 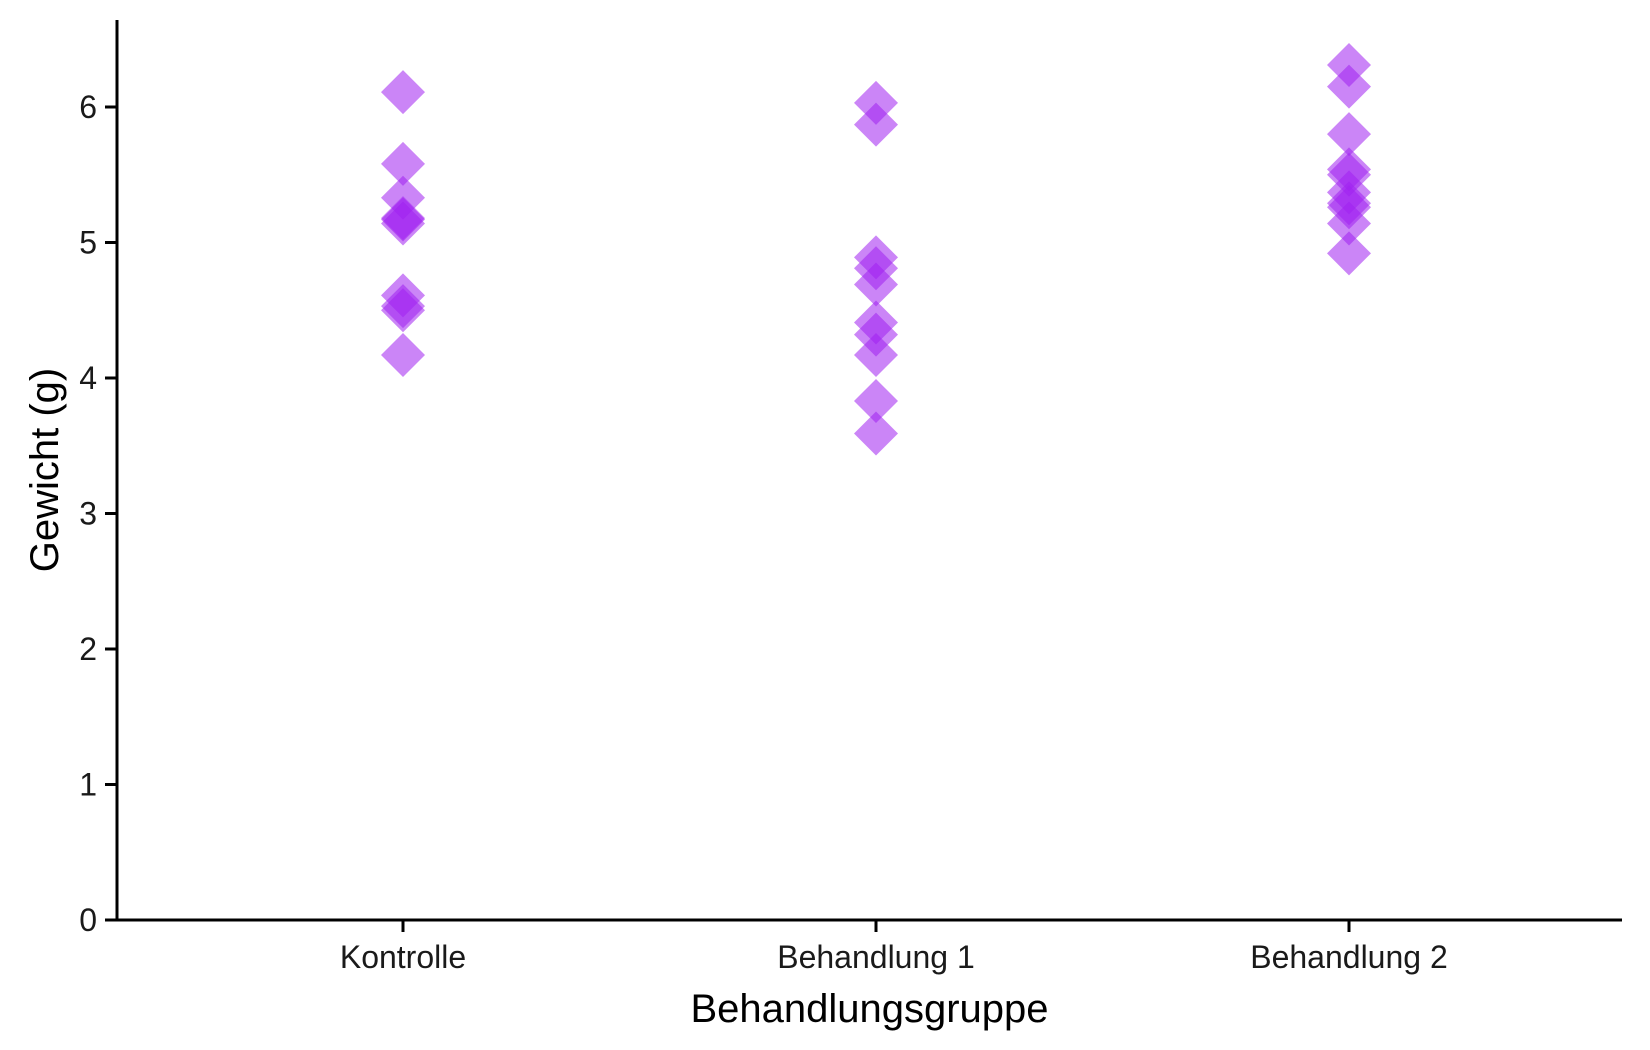 I want to click on y-axis-ticks: 0 1 2 3 4 5 6, so click(x=98, y=513).